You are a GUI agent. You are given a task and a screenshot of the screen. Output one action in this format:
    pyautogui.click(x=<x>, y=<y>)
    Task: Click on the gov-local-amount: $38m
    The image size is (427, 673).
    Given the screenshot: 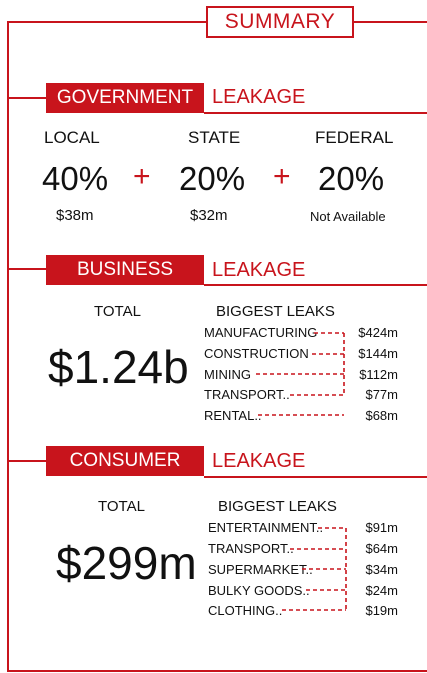 What is the action you would take?
    pyautogui.click(x=75, y=215)
    